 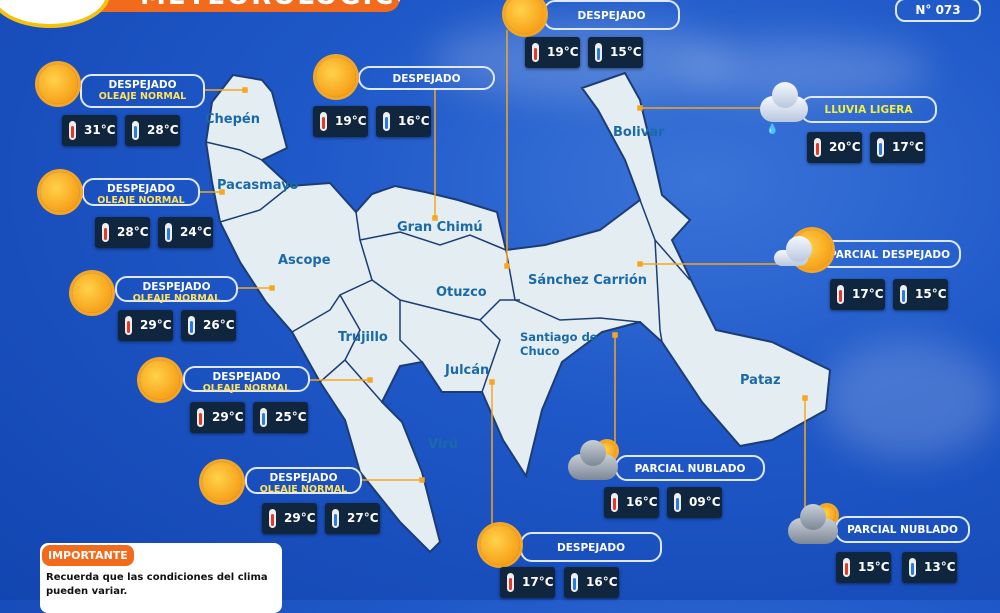 What do you see at coordinates (461, 292) in the screenshot?
I see `province-label: Otuzco` at bounding box center [461, 292].